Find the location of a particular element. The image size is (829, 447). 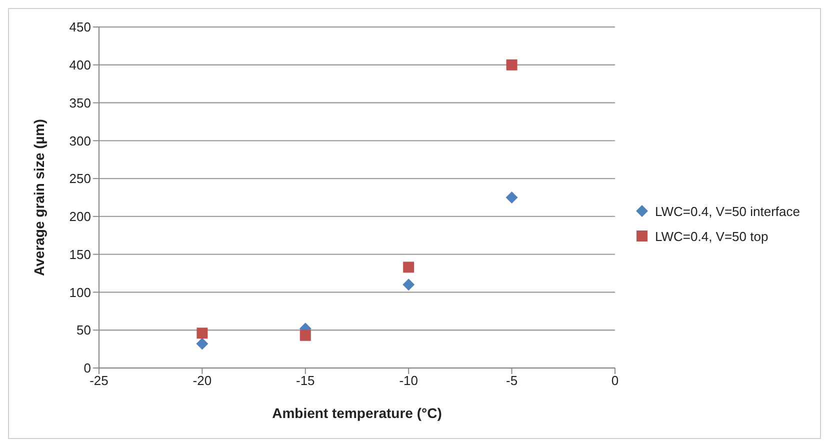

y-tick-label: 250 is located at coordinates (80, 178).